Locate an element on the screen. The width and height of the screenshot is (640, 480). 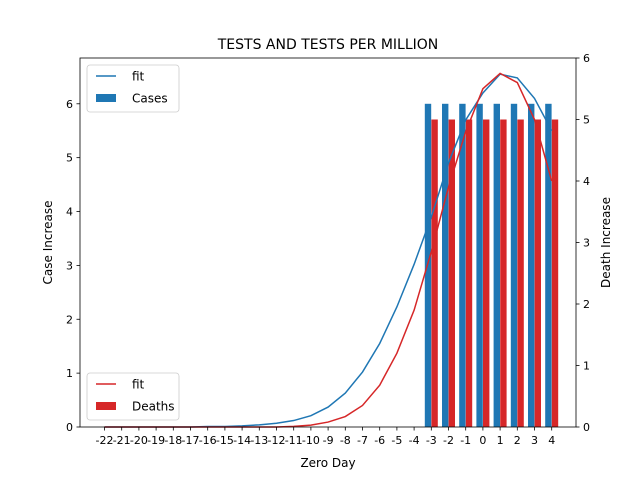
legend-label: Deaths is located at coordinates (153, 407).